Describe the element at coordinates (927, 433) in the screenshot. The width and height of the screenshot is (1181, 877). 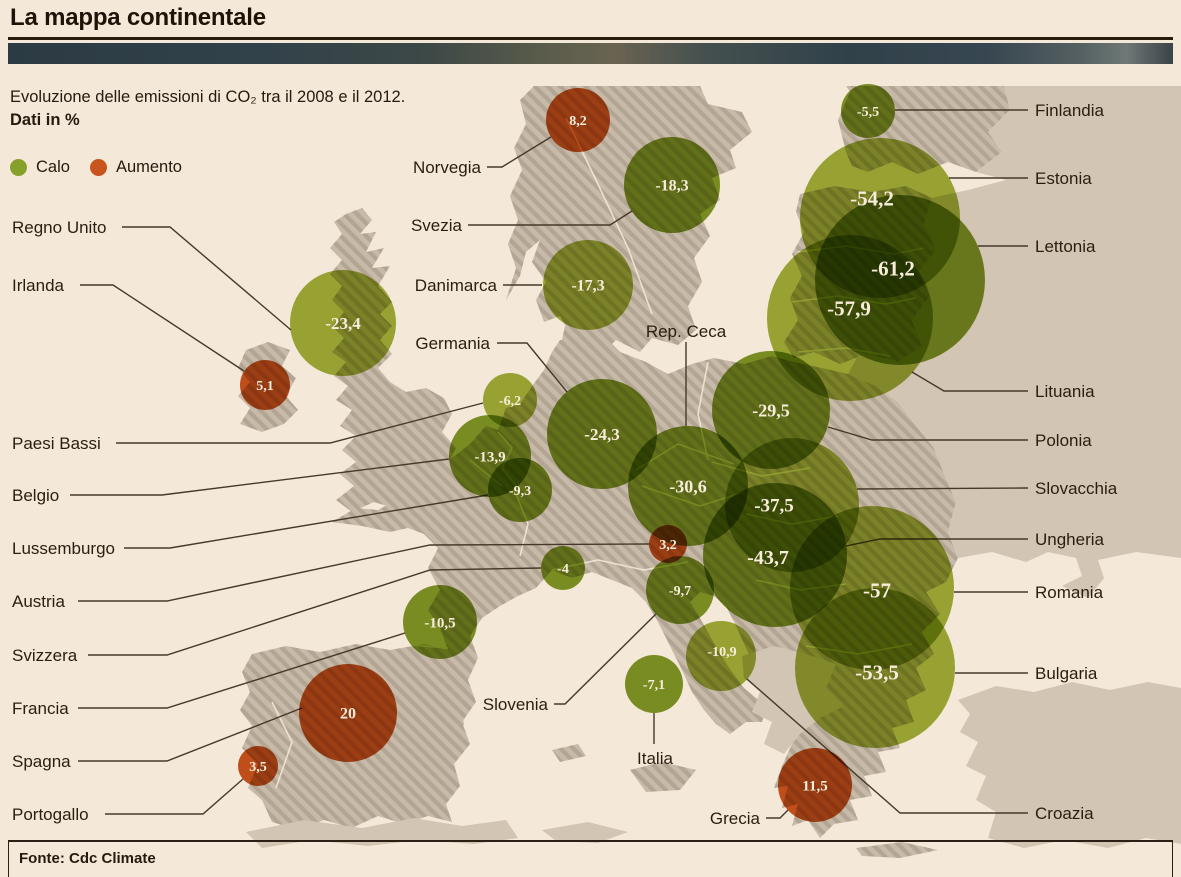
I see `leader-polonia` at that location.